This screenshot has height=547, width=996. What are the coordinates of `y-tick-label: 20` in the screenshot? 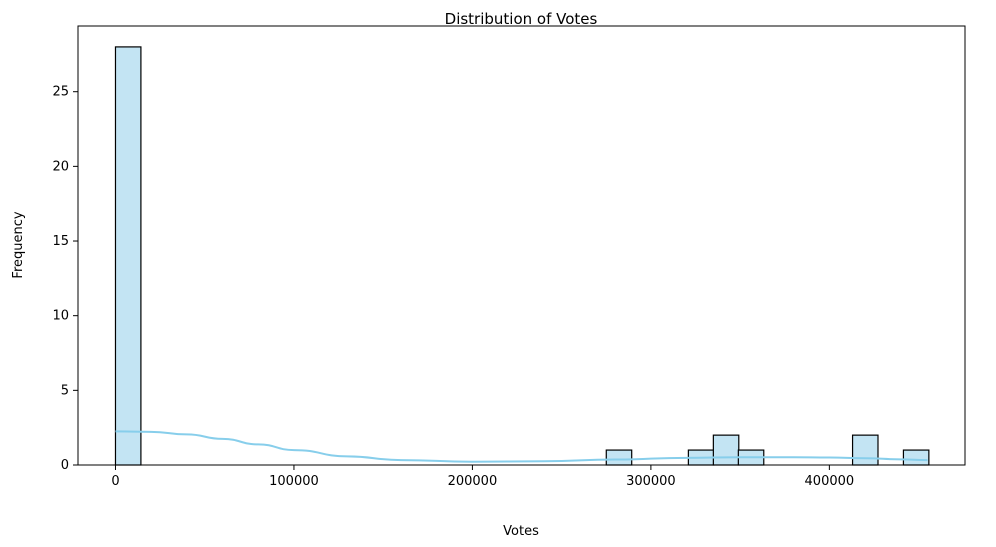 It's located at (60, 166).